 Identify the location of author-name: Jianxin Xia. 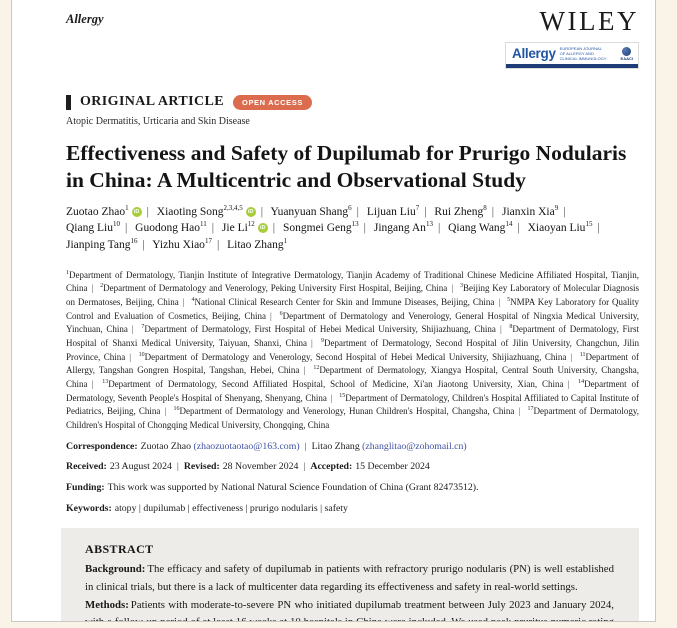
(528, 211).